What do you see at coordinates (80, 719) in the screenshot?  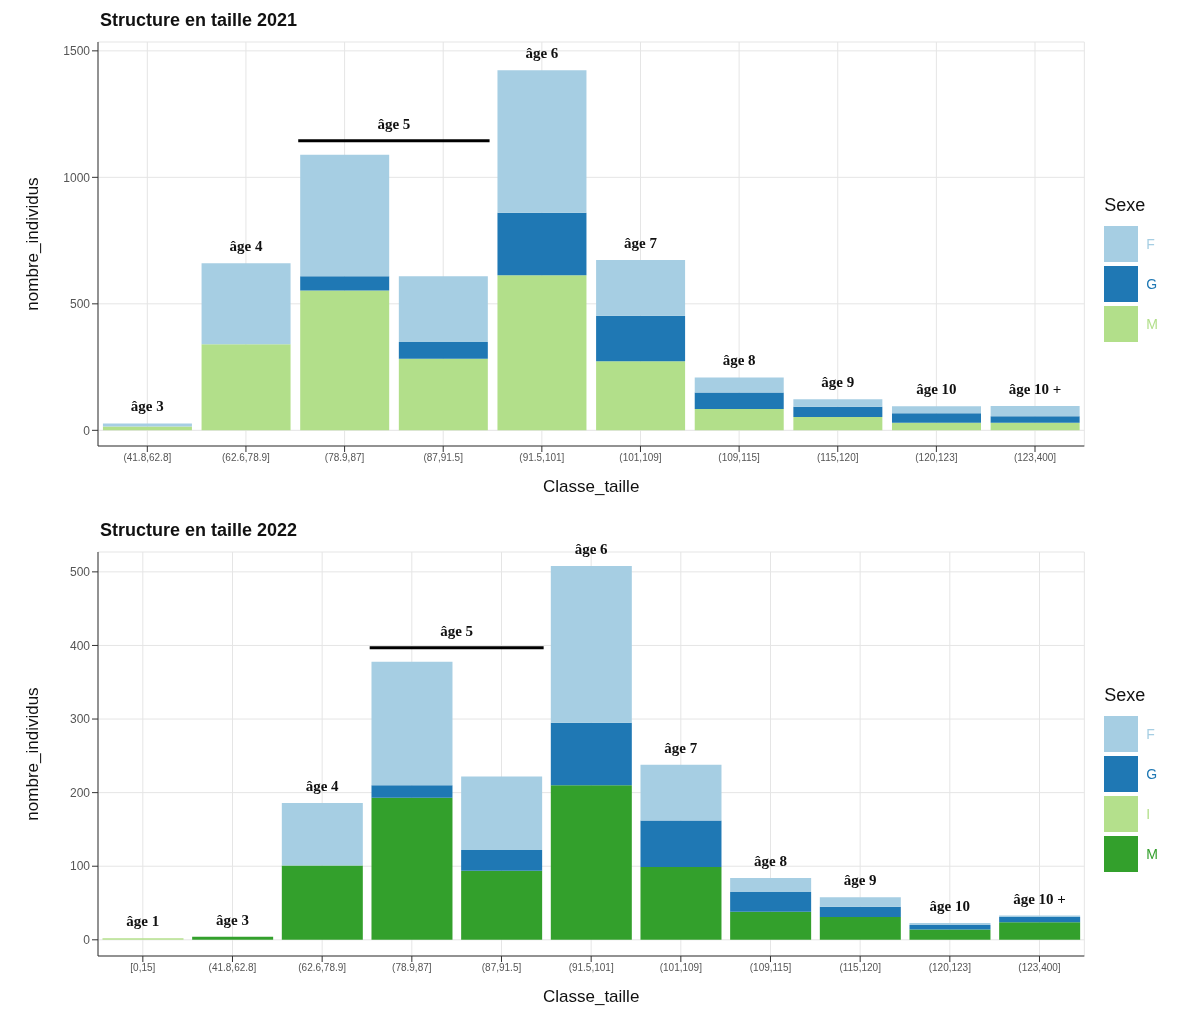 I see `y-tick-label: 300` at bounding box center [80, 719].